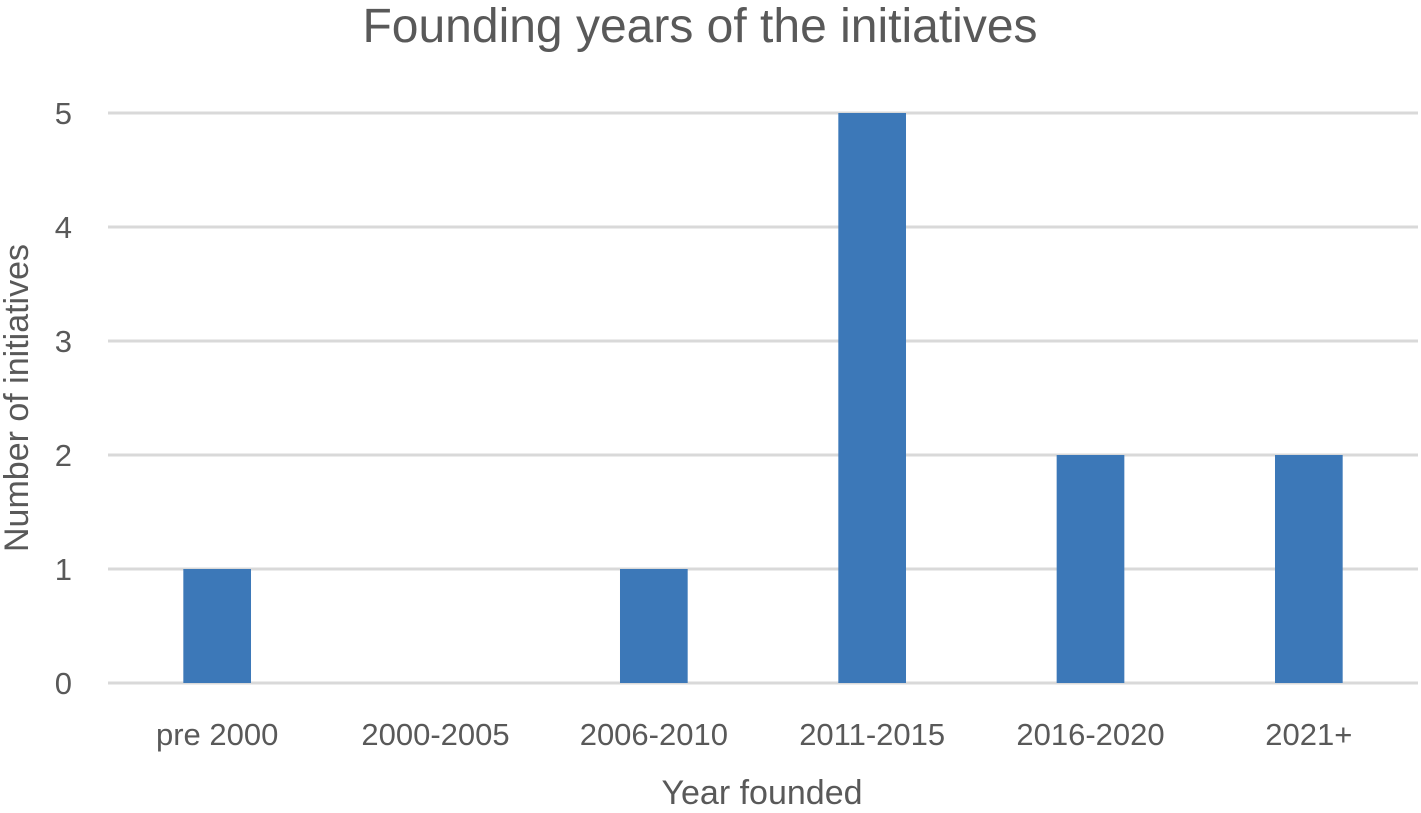  Describe the element at coordinates (1308, 734) in the screenshot. I see `x-tick-label: 2021+` at that location.